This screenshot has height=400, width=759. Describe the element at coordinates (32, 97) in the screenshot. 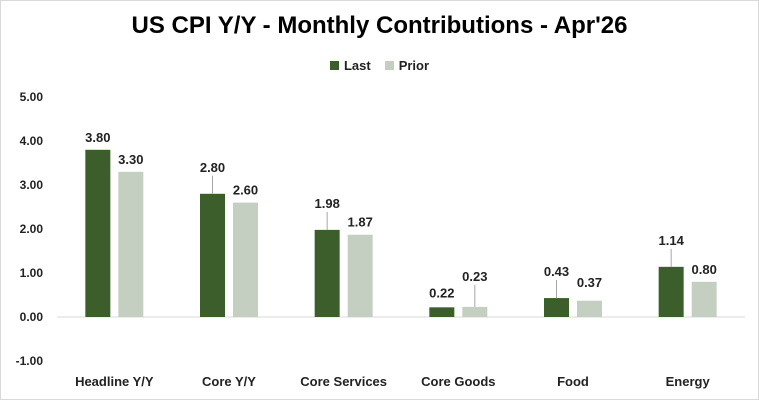

I see `y-tick-label: 5.00` at that location.